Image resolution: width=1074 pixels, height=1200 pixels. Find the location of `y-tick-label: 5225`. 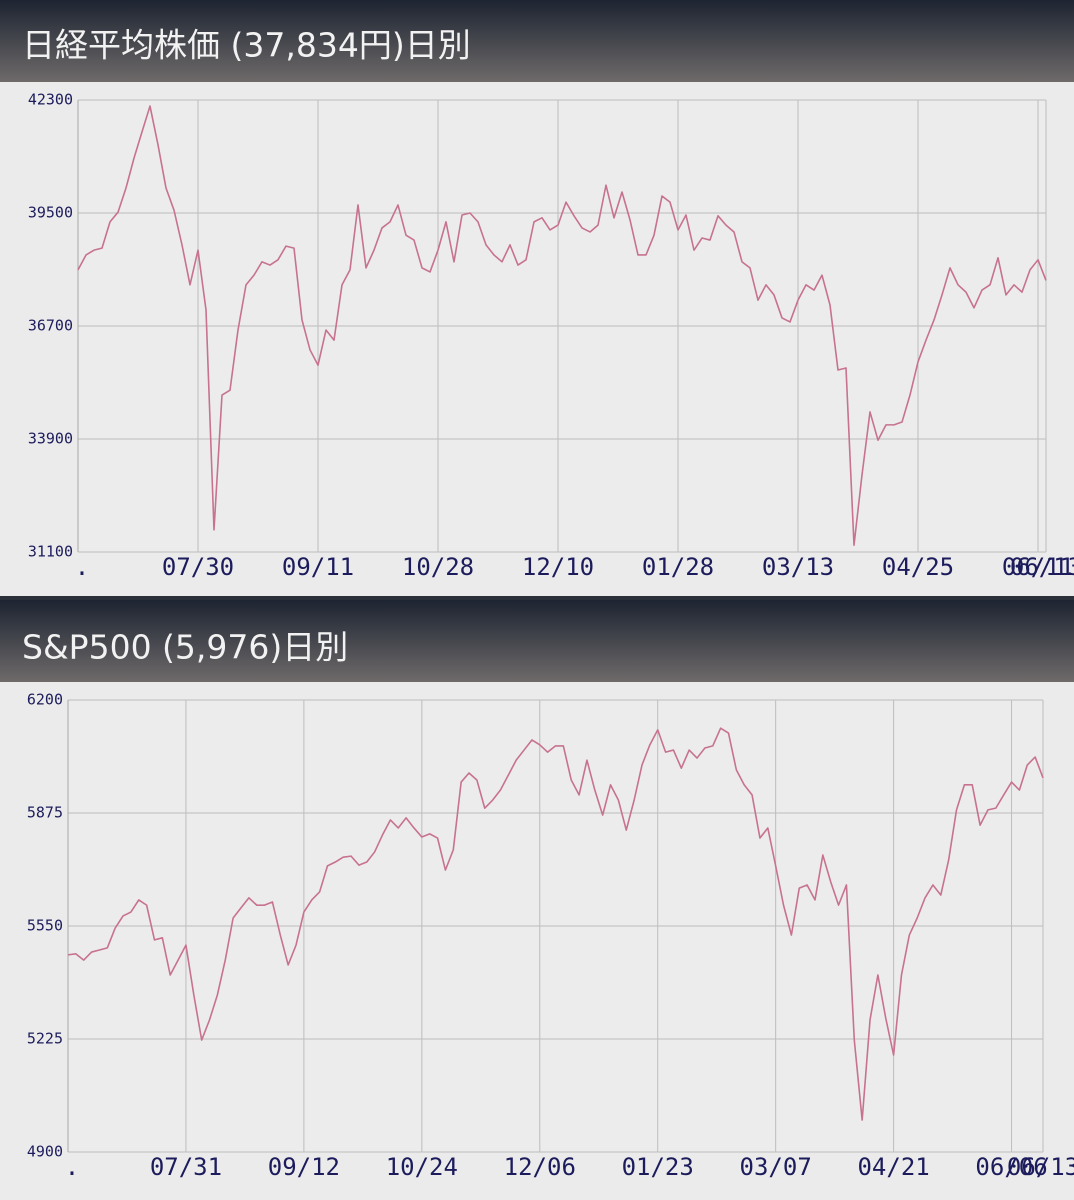

y-tick-label: 5225 is located at coordinates (45, 1039).